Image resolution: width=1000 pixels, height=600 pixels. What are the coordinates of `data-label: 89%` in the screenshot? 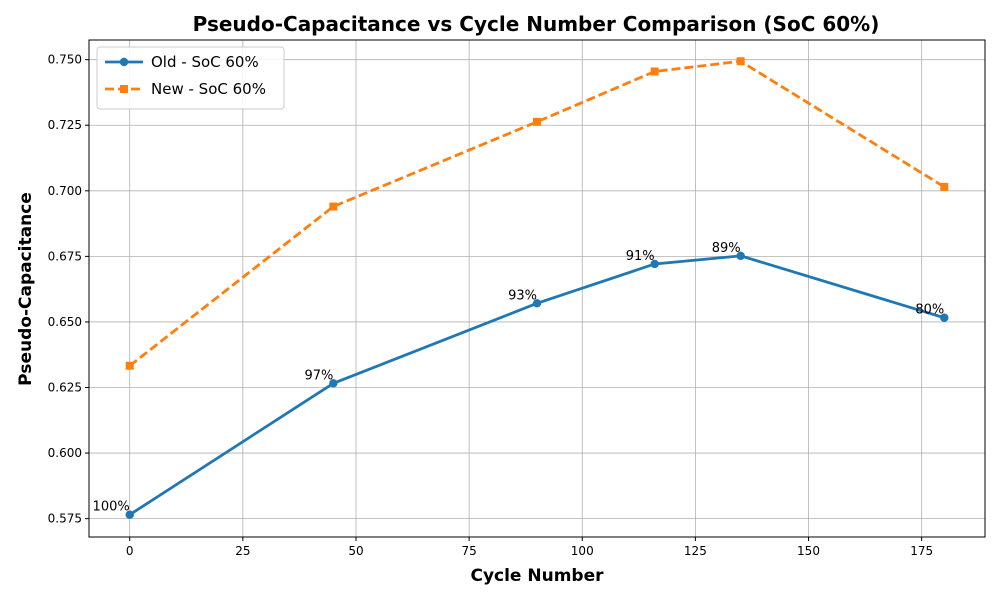 It's located at (726, 248).